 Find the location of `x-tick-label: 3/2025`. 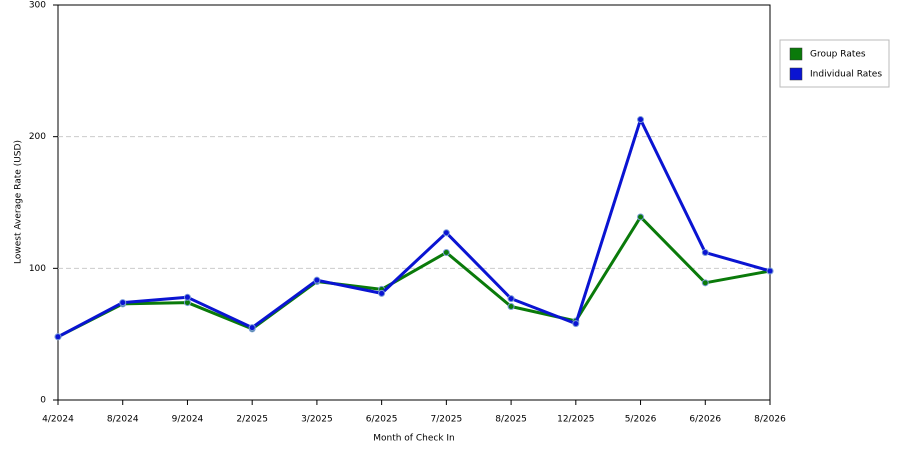

x-tick-label: 3/2025 is located at coordinates (317, 420).